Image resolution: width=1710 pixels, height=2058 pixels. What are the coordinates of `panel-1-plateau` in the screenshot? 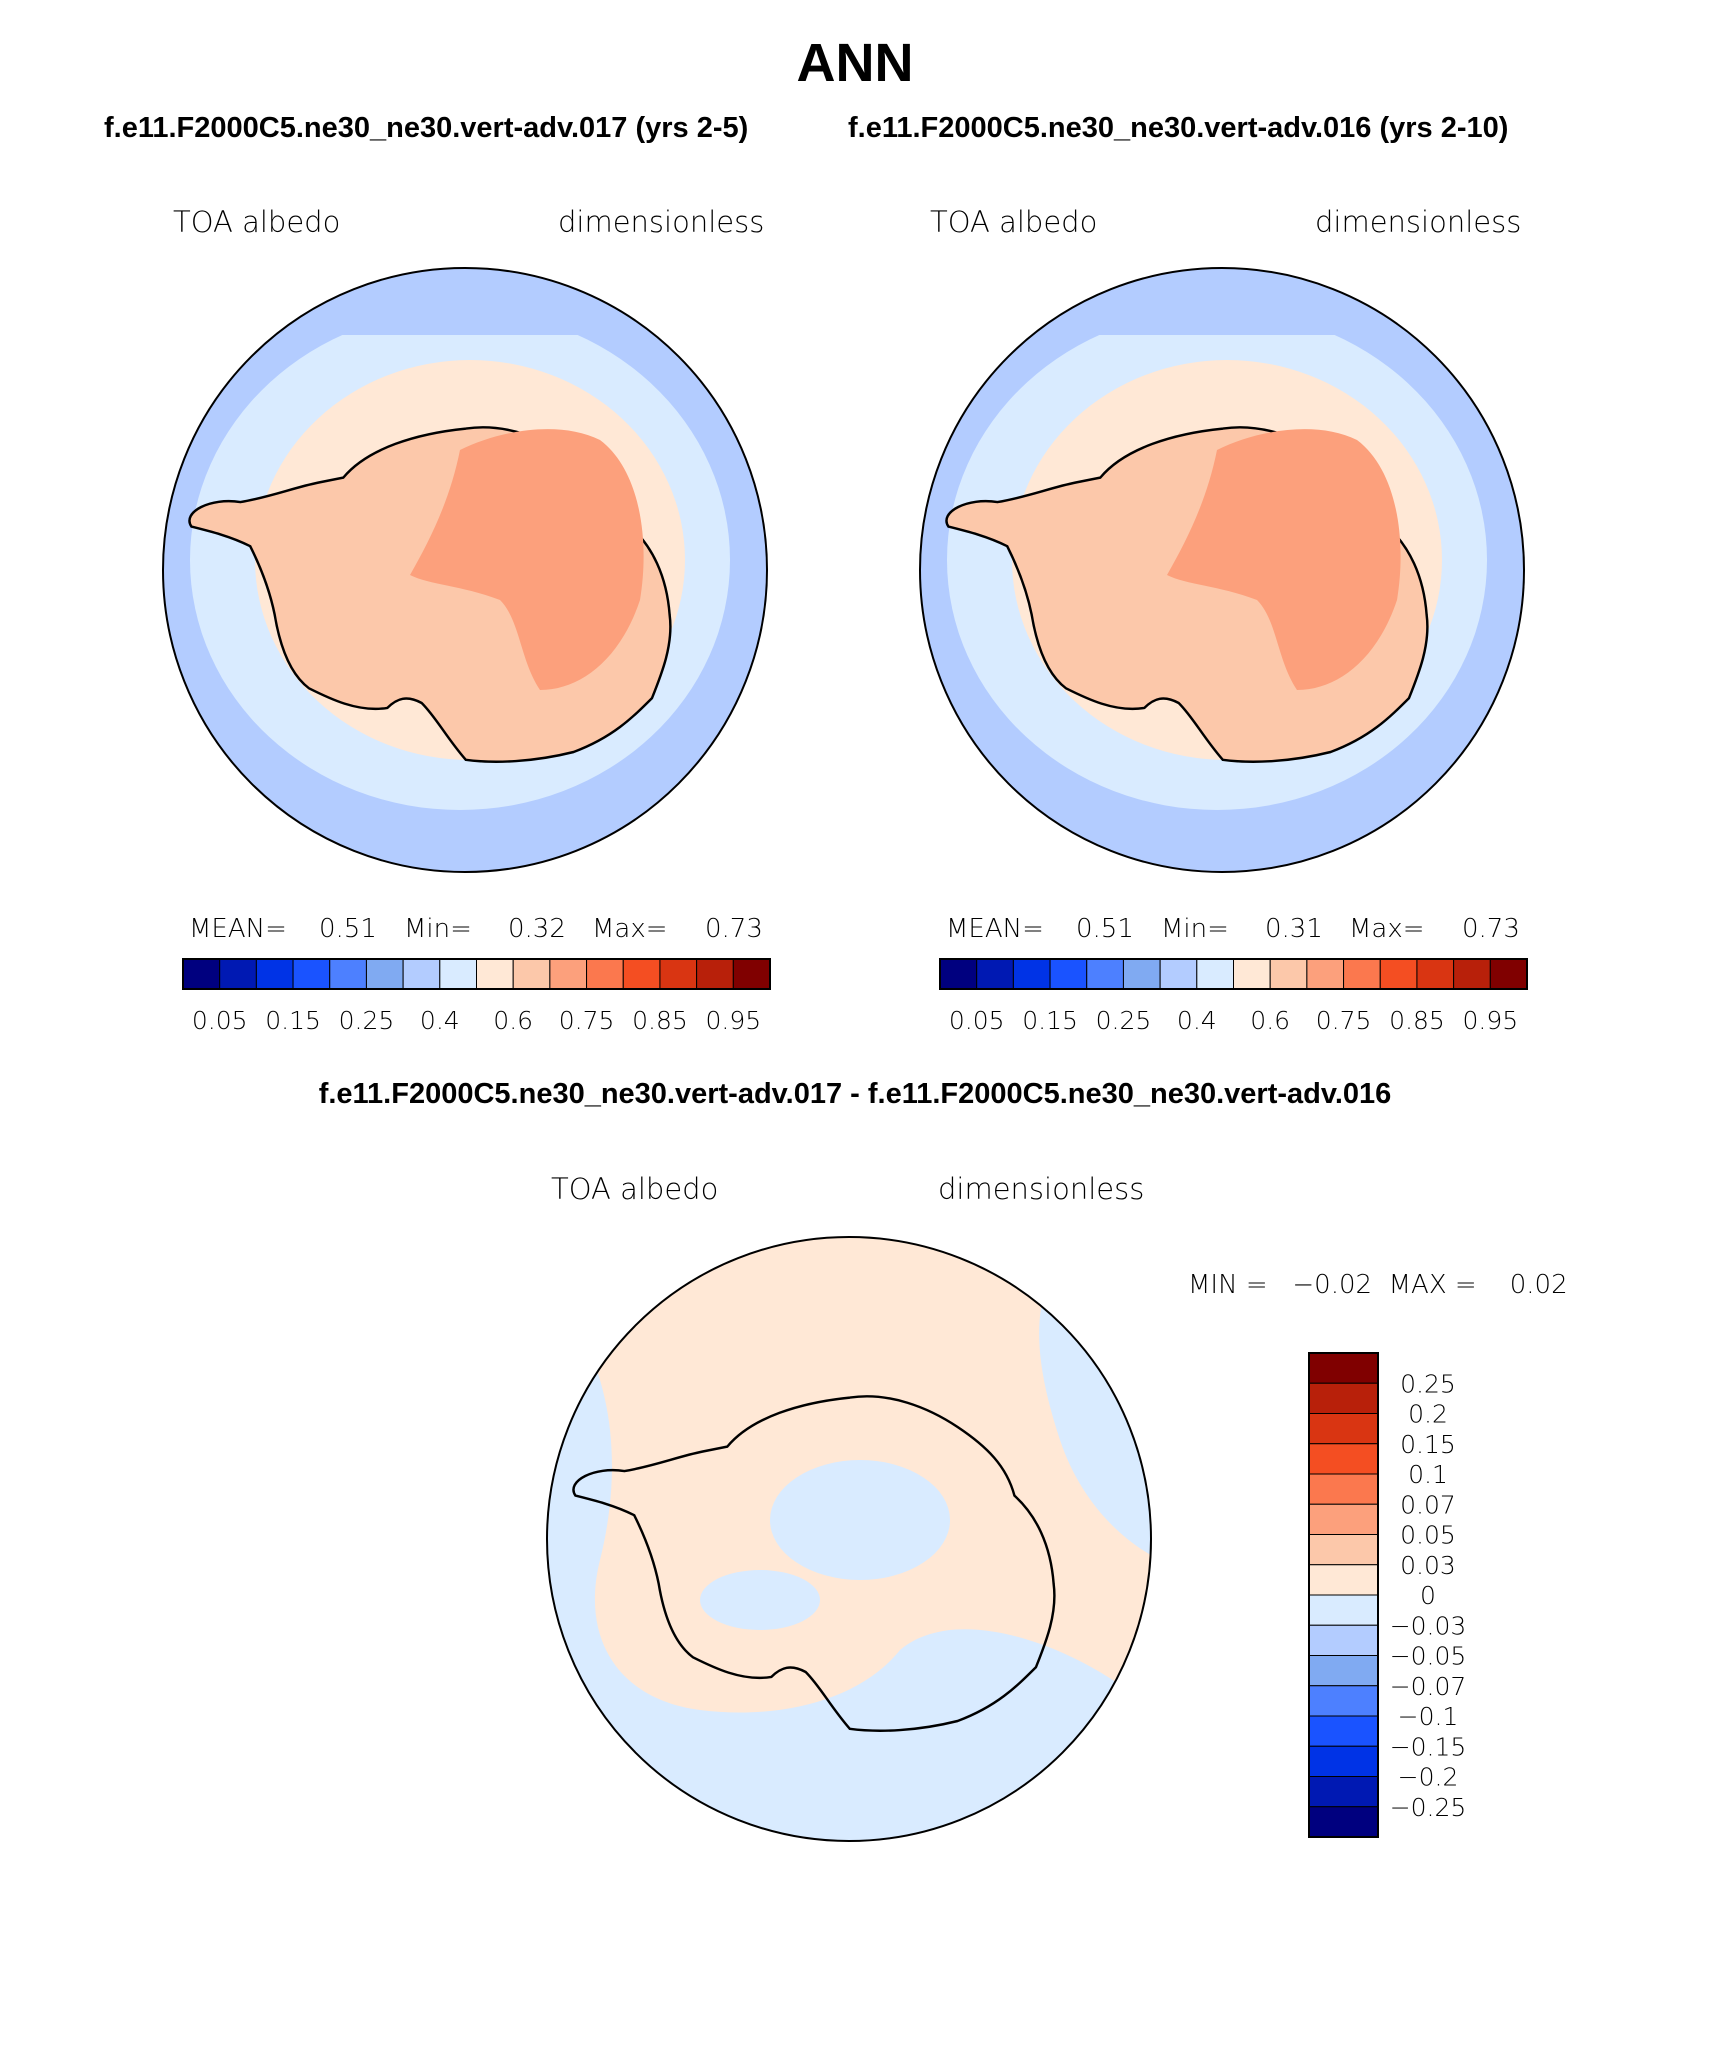 It's located at (527, 559).